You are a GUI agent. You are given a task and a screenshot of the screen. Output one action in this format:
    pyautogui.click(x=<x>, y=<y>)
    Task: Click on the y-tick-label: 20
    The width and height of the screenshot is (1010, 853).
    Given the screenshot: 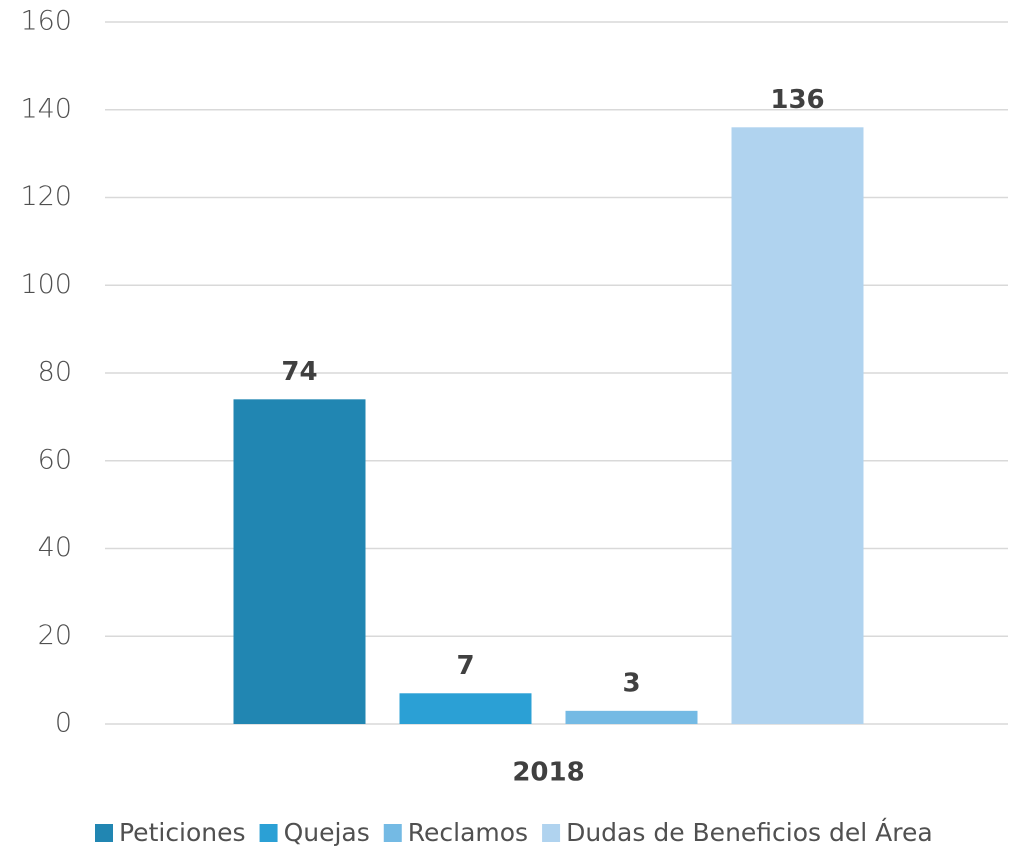 What is the action you would take?
    pyautogui.click(x=55, y=635)
    